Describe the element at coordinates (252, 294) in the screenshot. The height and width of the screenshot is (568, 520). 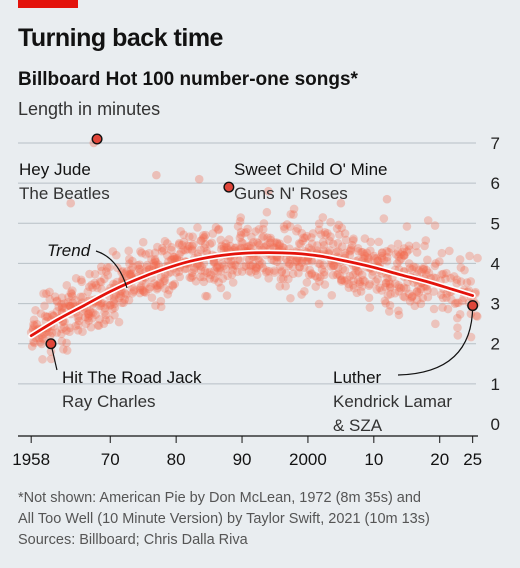
I see `trend-line-group` at that location.